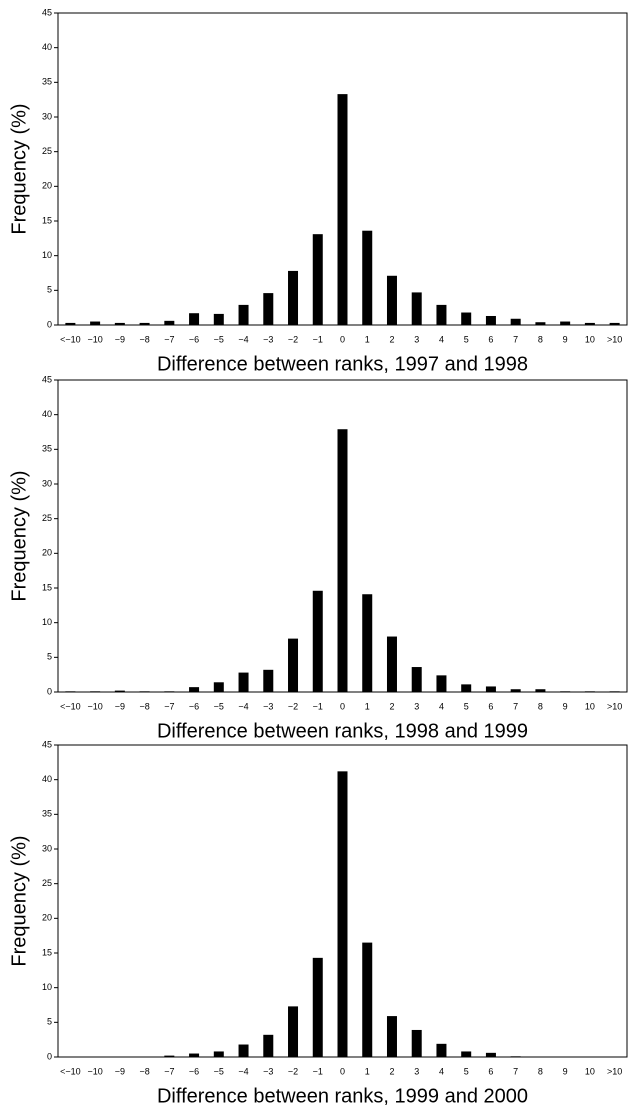 This screenshot has height=1106, width=629. What do you see at coordinates (590, 339) in the screenshot?
I see `x-tick-label: 10` at bounding box center [590, 339].